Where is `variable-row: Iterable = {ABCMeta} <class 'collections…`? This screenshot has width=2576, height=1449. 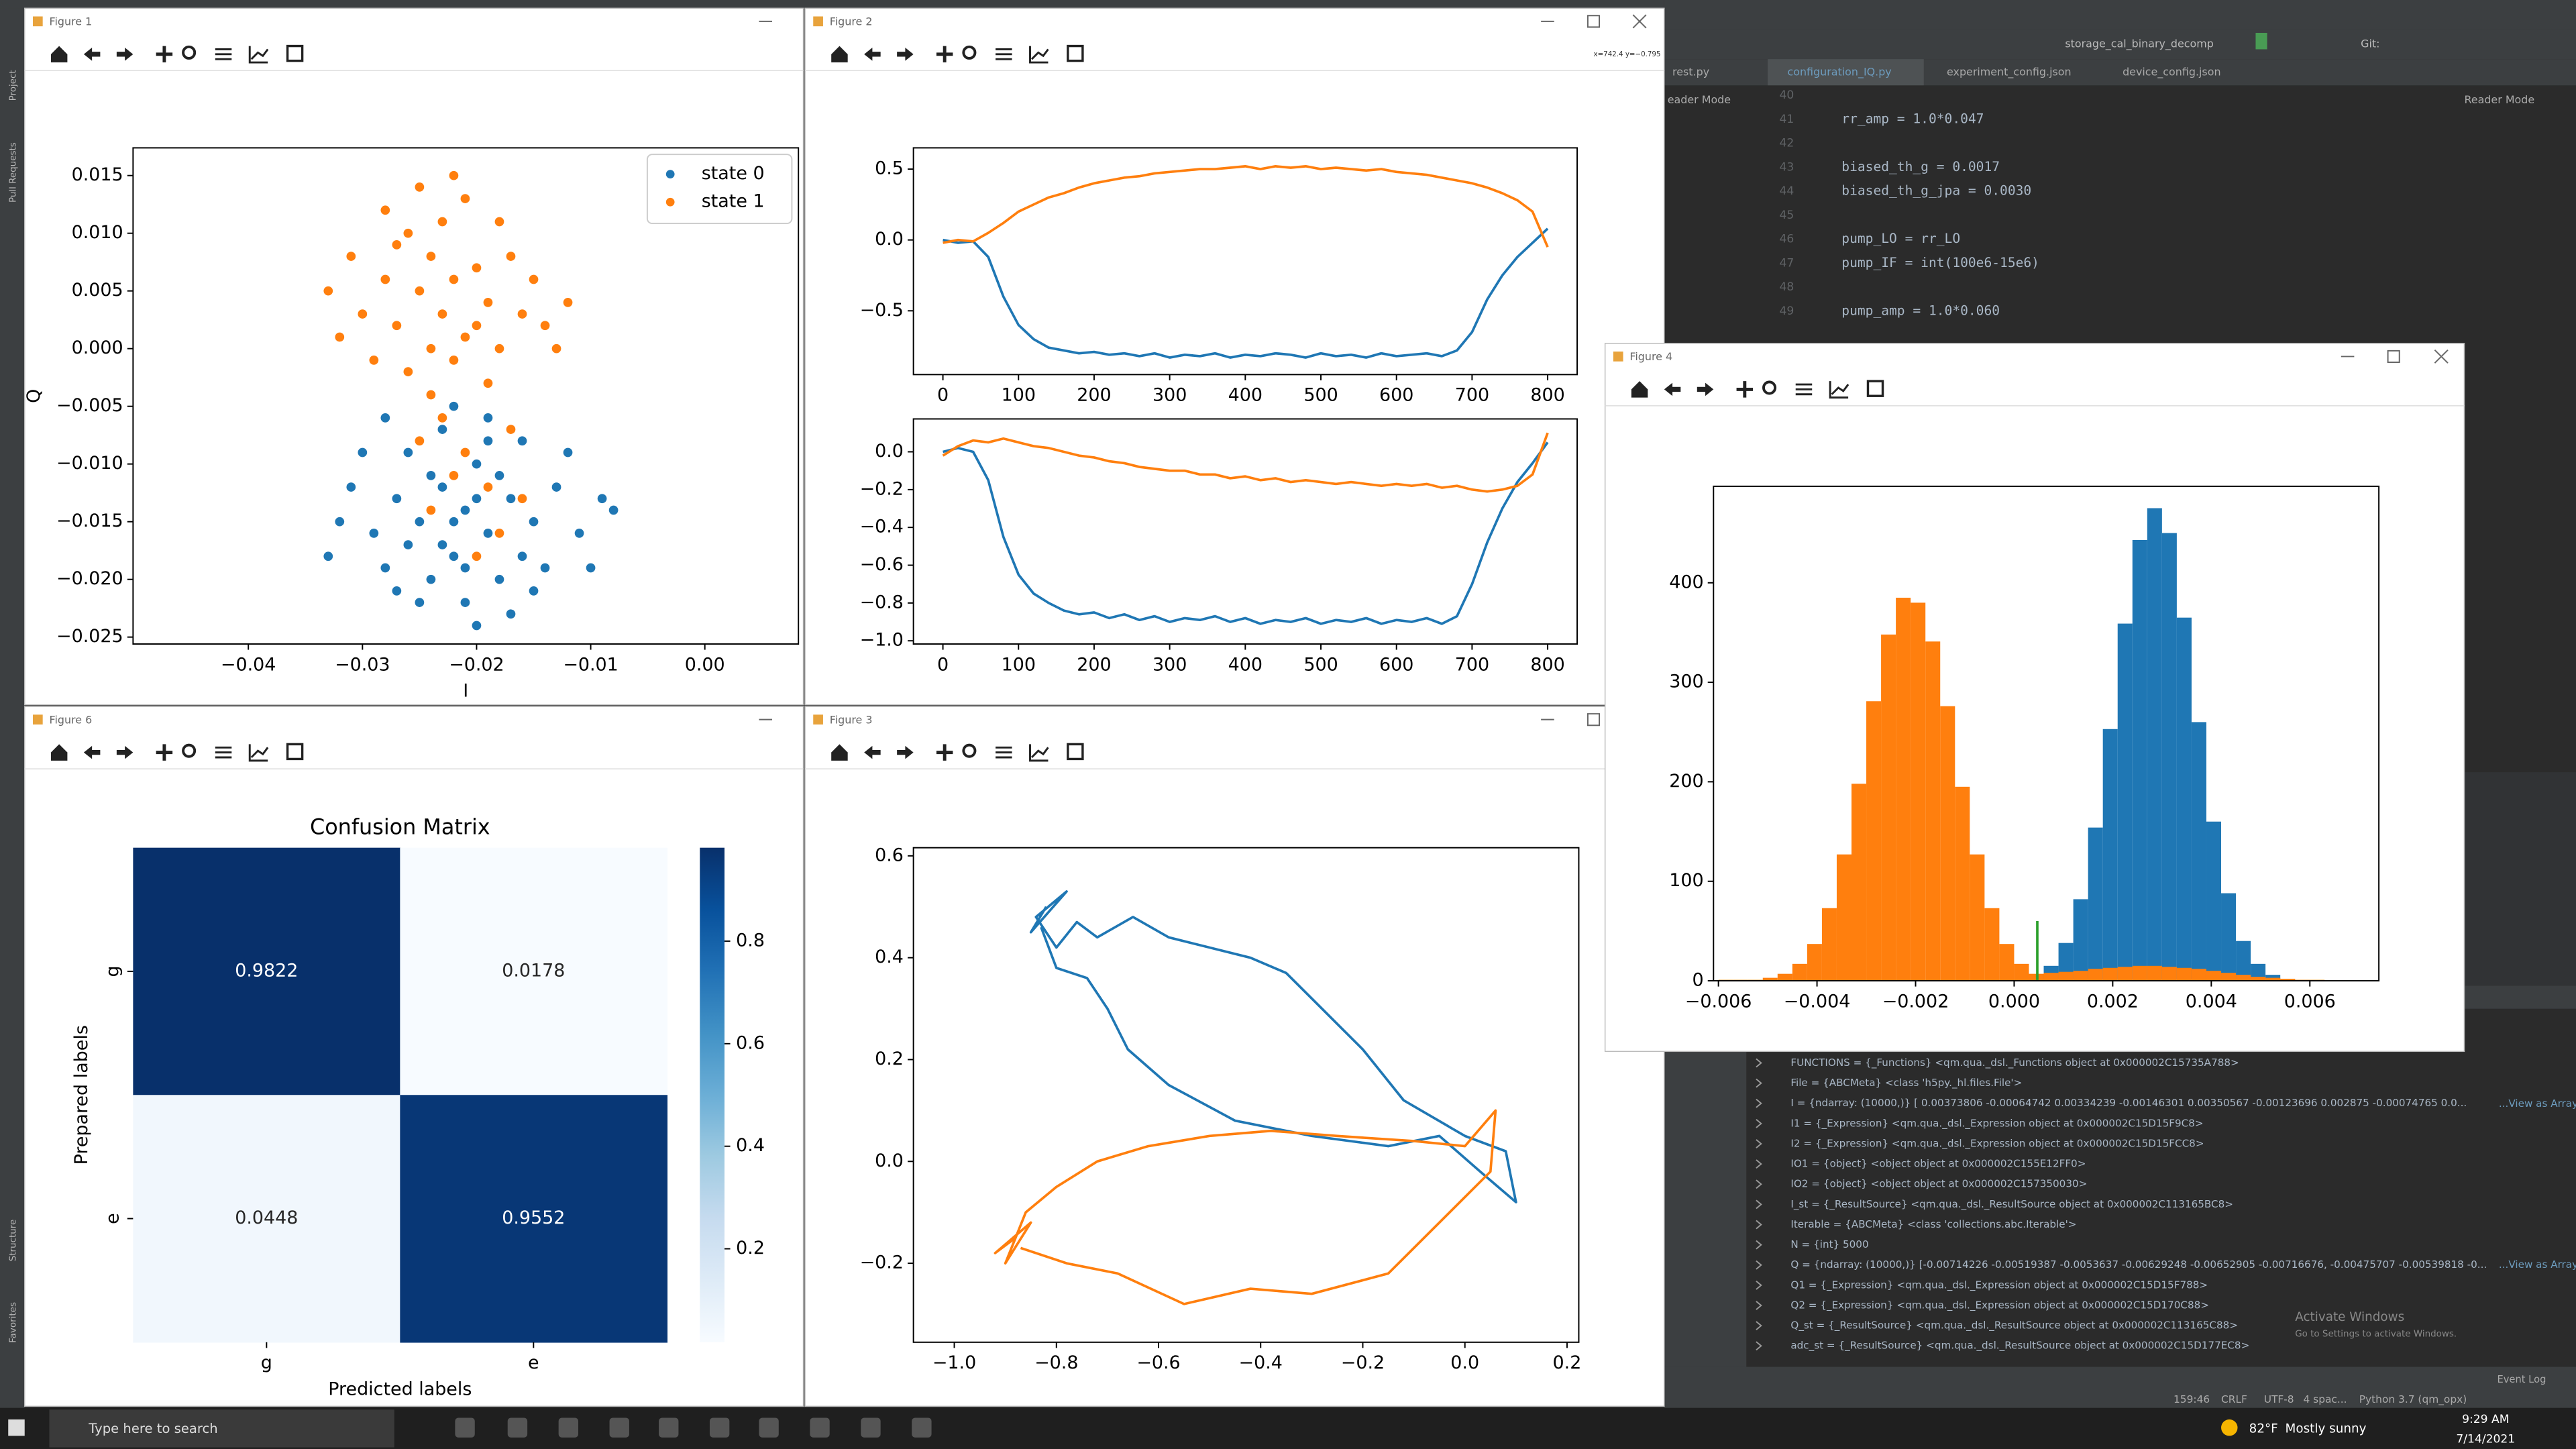
variable-row: Iterable = {ABCMeta} <class 'collections… is located at coordinates (1933, 1224).